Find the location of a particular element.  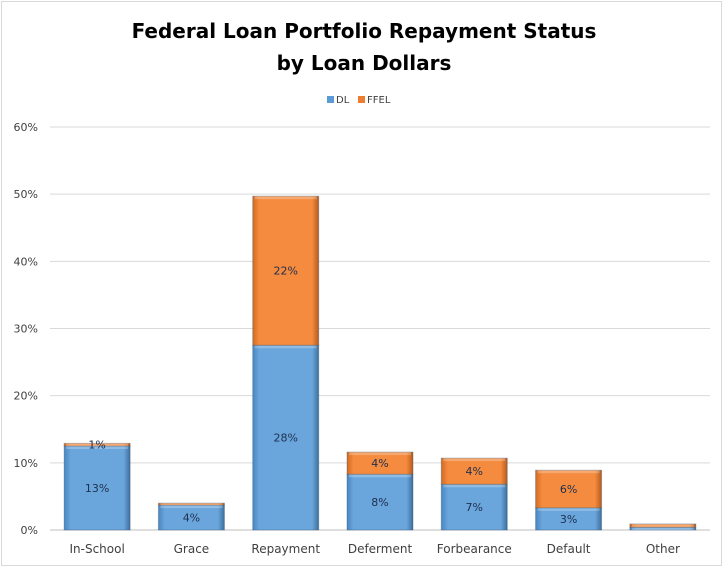

bar-ffel-in-school is located at coordinates (97, 444).